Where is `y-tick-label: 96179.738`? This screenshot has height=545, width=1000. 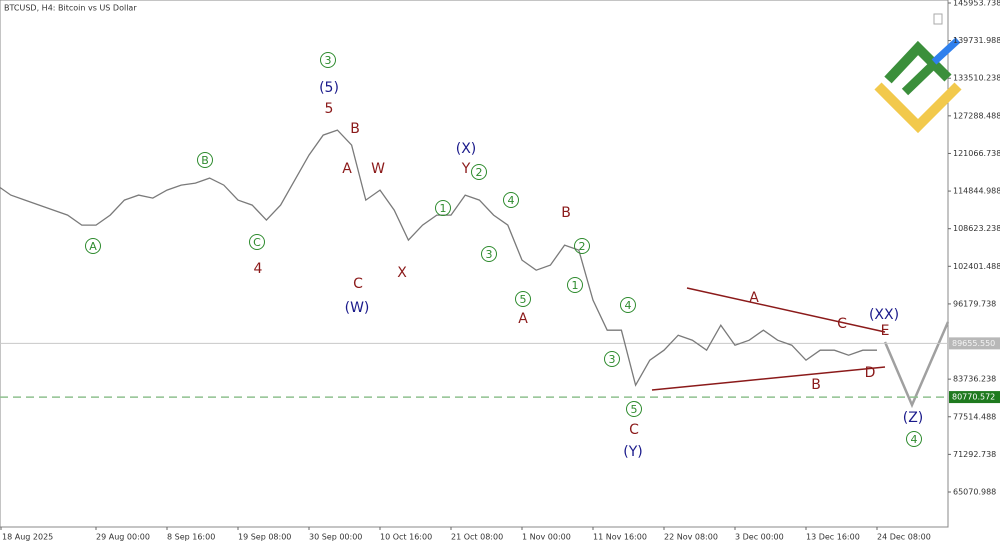 y-tick-label: 96179.738 is located at coordinates (974, 303).